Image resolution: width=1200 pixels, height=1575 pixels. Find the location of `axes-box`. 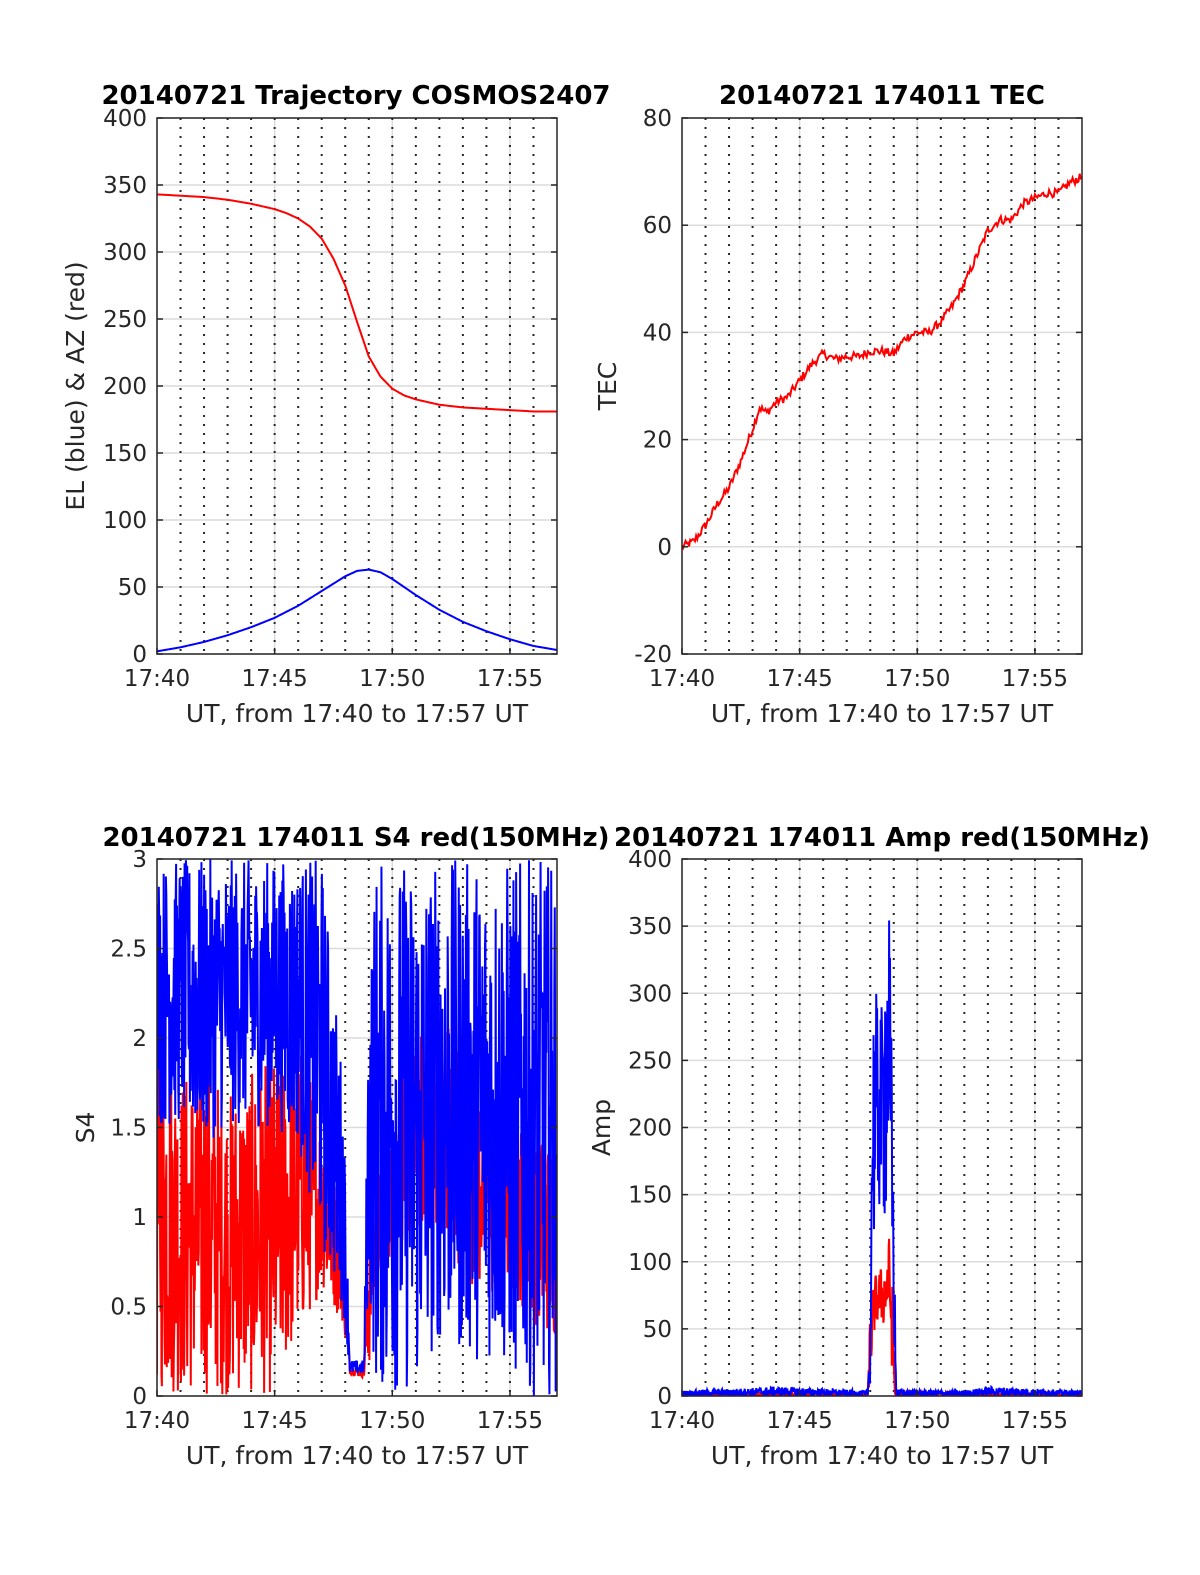

axes-box is located at coordinates (882, 386).